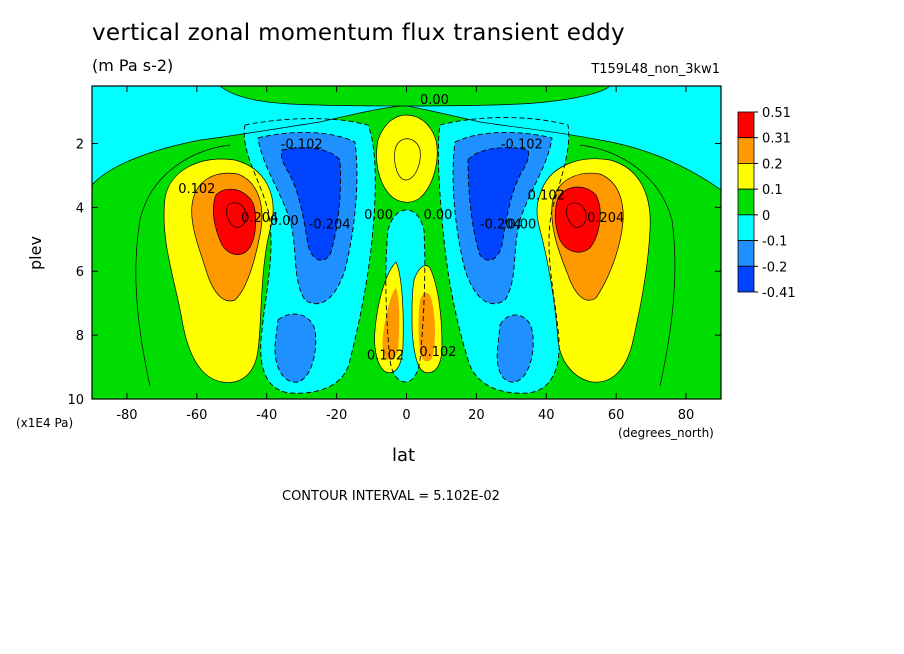  Describe the element at coordinates (406, 415) in the screenshot. I see `x-tick-label: 0` at that location.